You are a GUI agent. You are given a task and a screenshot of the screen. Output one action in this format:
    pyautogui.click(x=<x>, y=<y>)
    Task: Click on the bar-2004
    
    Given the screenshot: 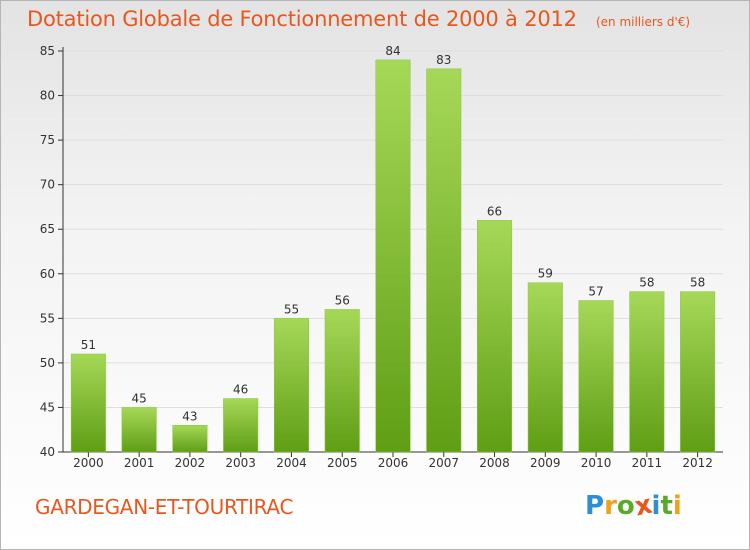 What is the action you would take?
    pyautogui.click(x=291, y=385)
    